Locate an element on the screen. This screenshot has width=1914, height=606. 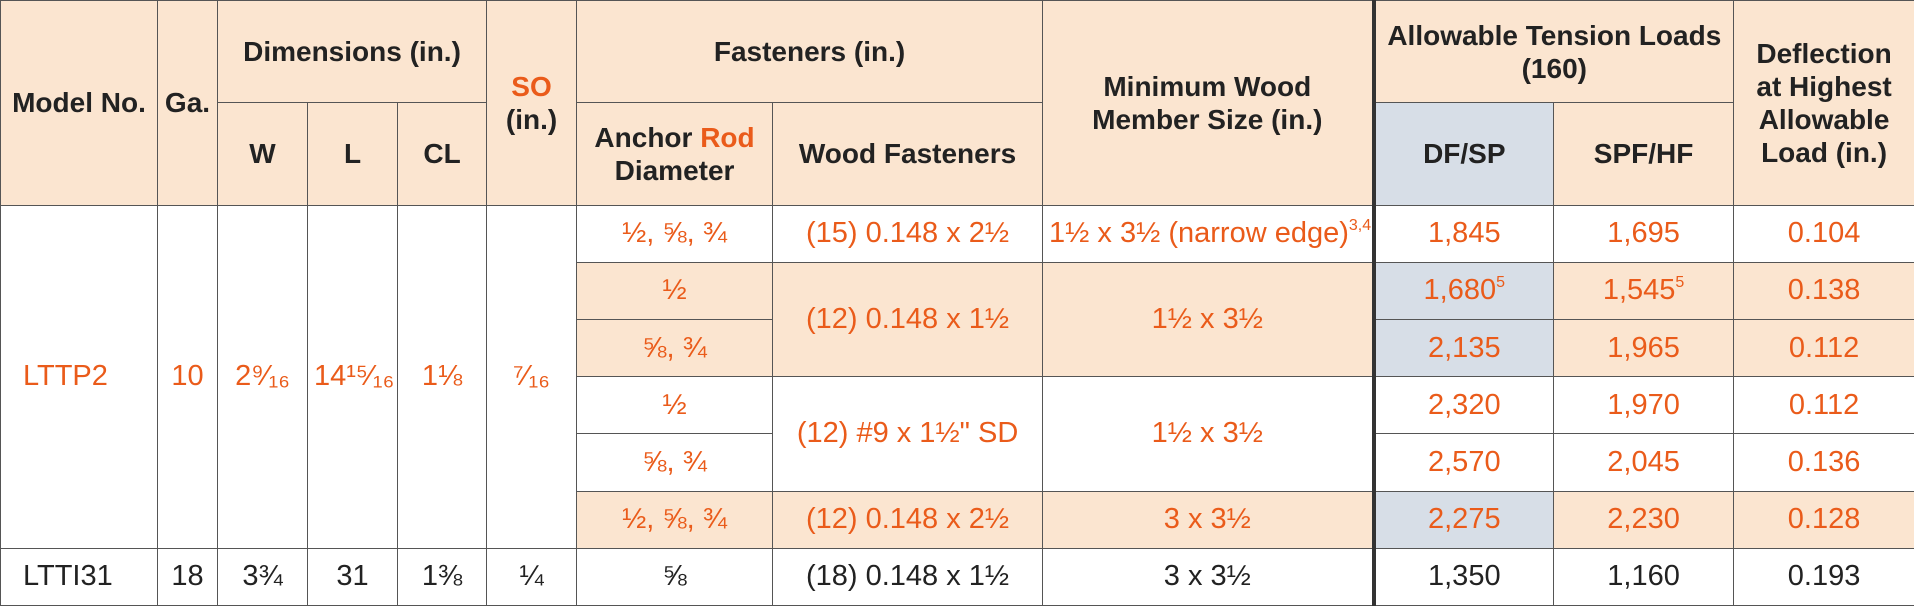
dfsp-cell: 2,320 is located at coordinates (1463, 405).